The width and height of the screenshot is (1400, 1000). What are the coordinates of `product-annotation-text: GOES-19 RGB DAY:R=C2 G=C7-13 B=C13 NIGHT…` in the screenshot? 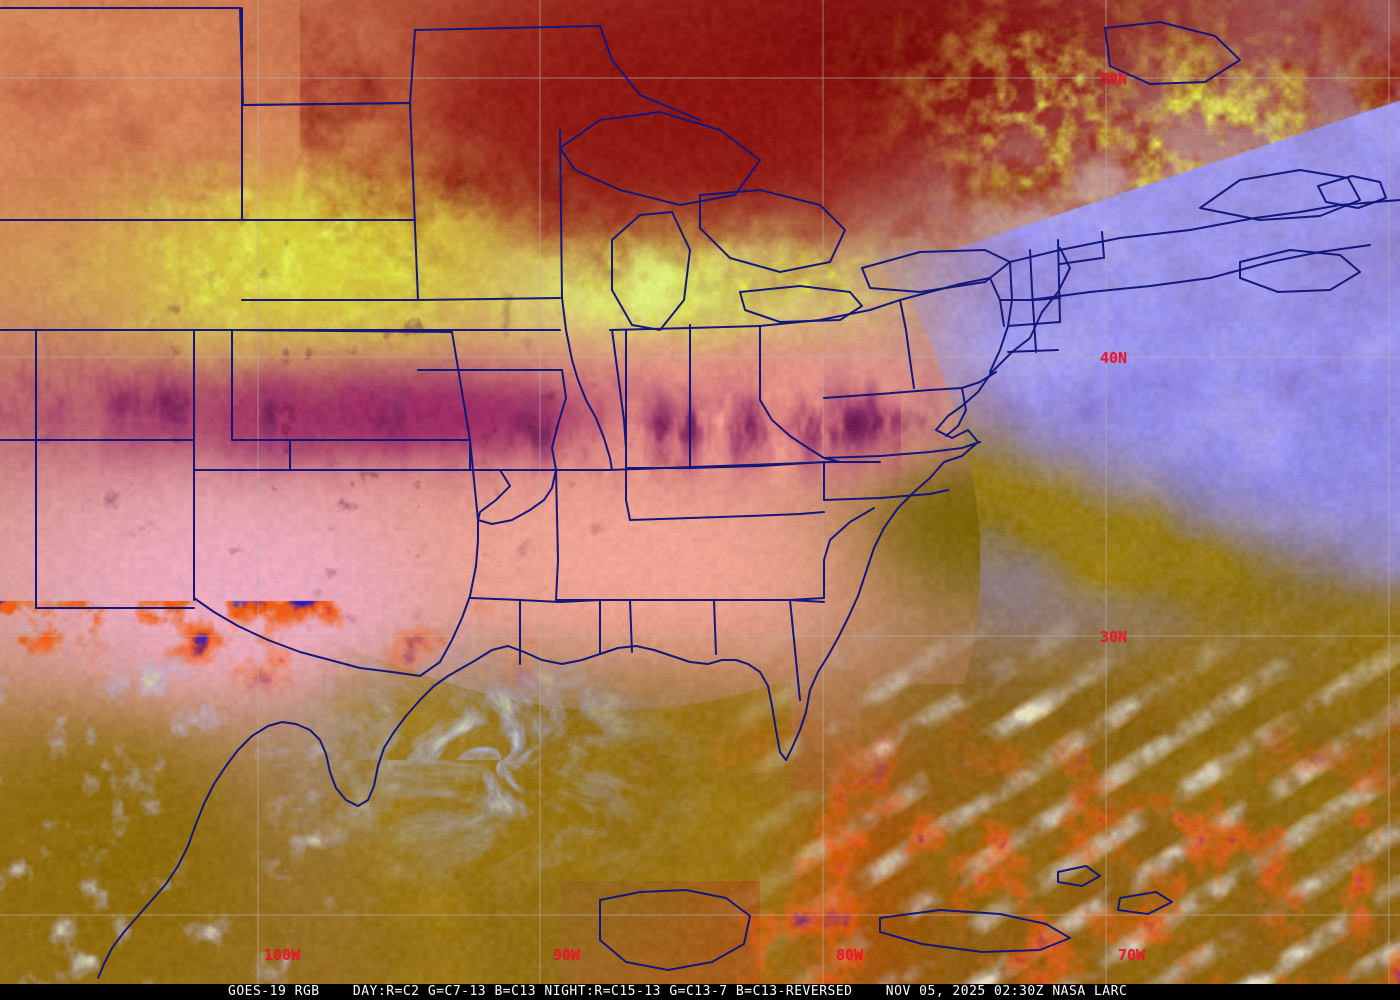 It's located at (678, 991).